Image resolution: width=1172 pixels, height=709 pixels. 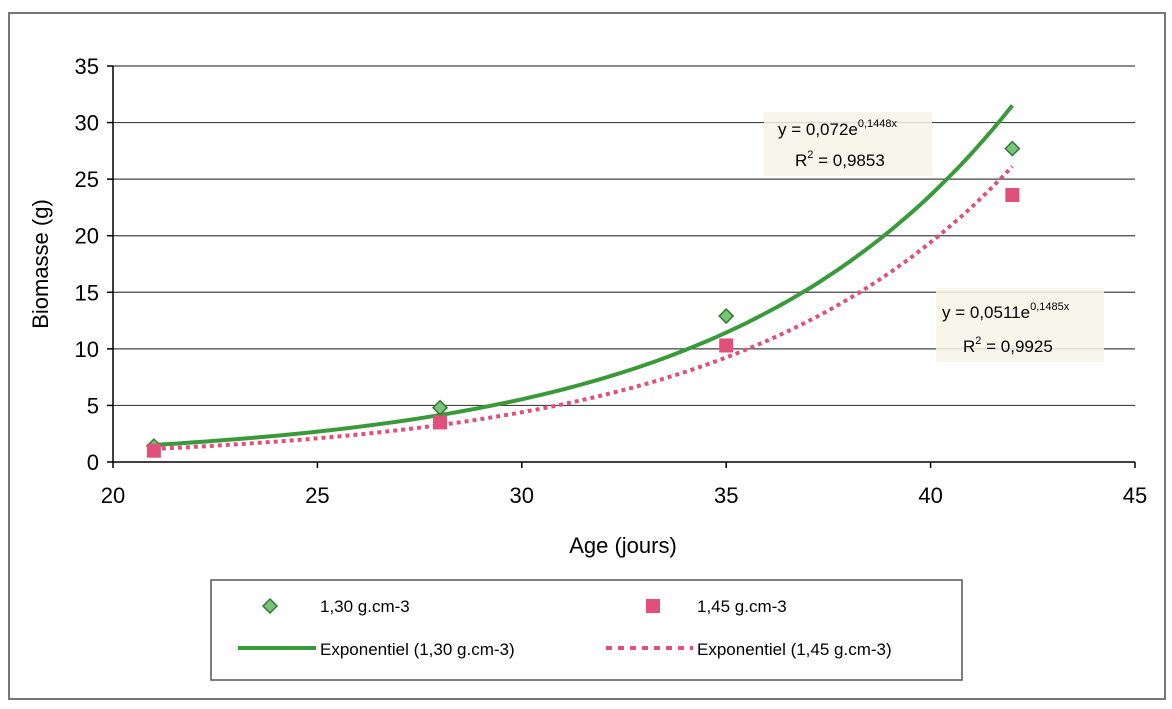 What do you see at coordinates (93, 462) in the screenshot?
I see `y-tick-label: 0` at bounding box center [93, 462].